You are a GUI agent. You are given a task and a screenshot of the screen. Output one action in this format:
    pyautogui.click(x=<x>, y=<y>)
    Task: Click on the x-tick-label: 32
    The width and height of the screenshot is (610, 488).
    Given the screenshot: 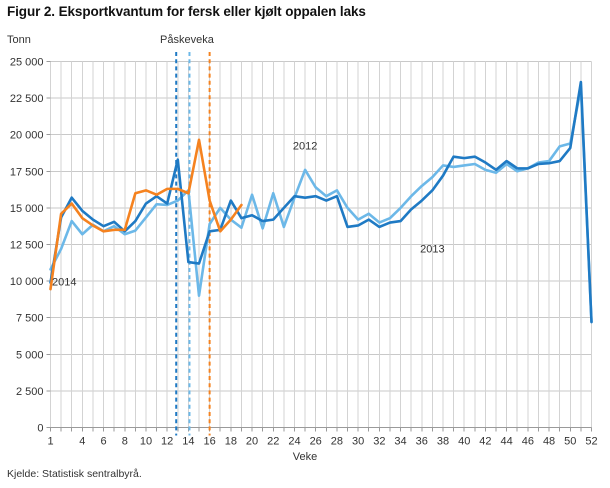 What is the action you would take?
    pyautogui.click(x=379, y=442)
    